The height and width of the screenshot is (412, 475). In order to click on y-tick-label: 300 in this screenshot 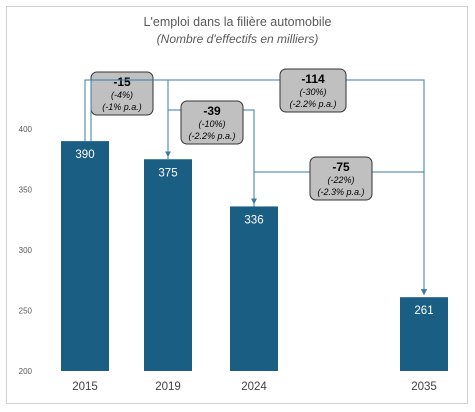, I will do `click(26, 250)`.